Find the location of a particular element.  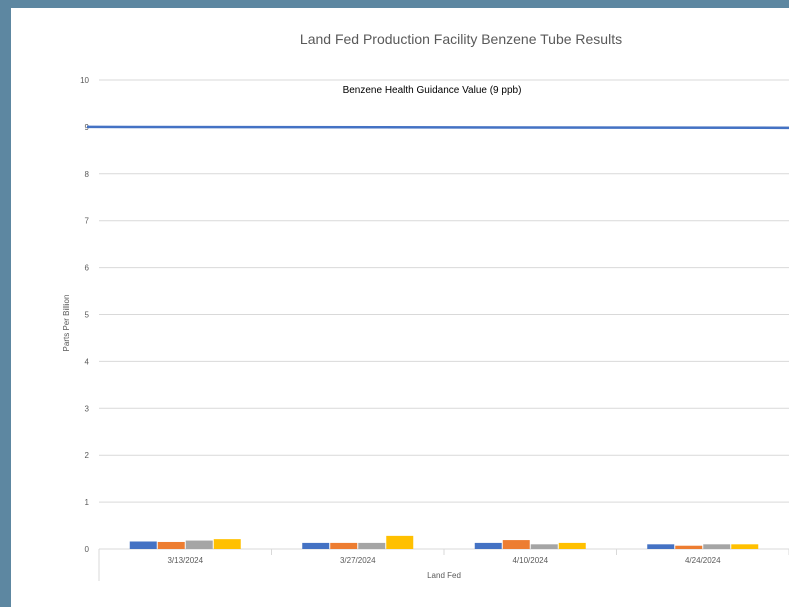

y-tick-label: 6 is located at coordinates (87, 268).